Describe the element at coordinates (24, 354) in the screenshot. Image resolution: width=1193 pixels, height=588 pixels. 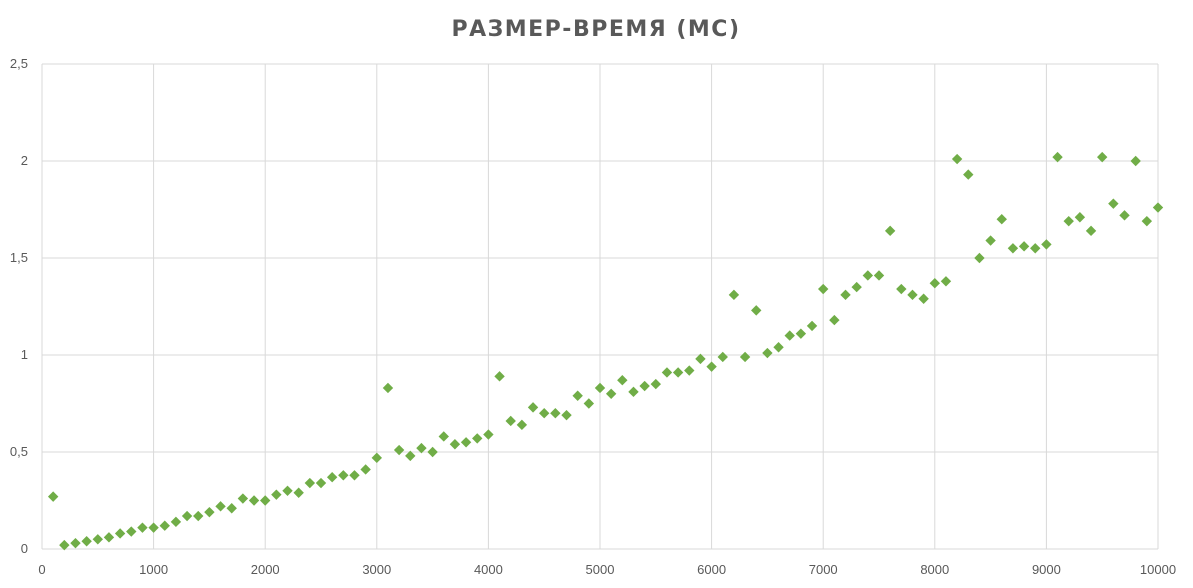
I see `y-tick-label: 1` at that location.